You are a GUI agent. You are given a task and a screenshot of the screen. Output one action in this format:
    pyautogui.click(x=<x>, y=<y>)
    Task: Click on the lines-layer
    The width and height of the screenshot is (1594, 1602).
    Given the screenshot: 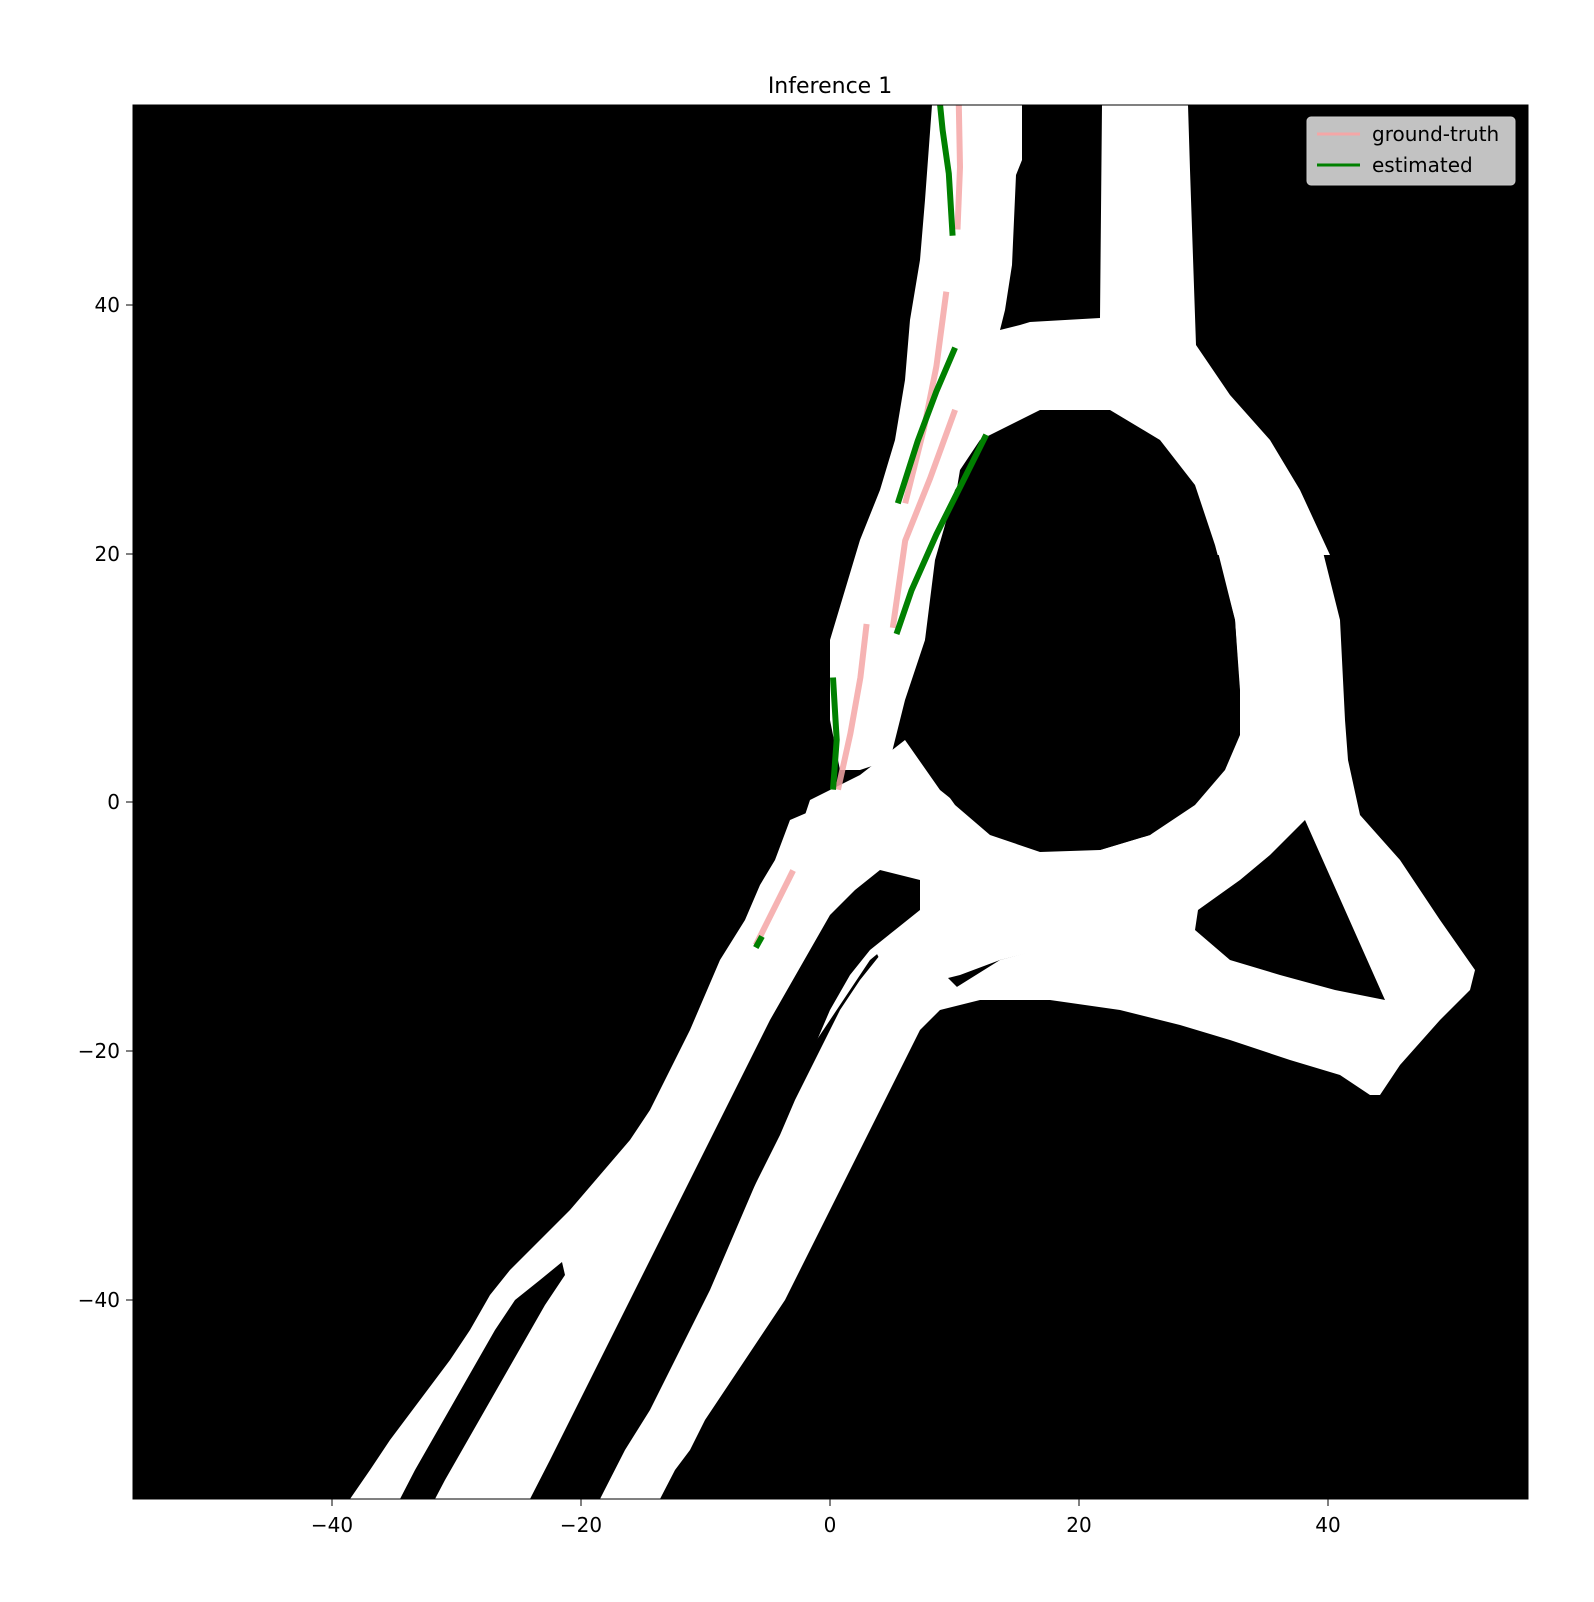 What is the action you would take?
    pyautogui.click(x=871, y=527)
    